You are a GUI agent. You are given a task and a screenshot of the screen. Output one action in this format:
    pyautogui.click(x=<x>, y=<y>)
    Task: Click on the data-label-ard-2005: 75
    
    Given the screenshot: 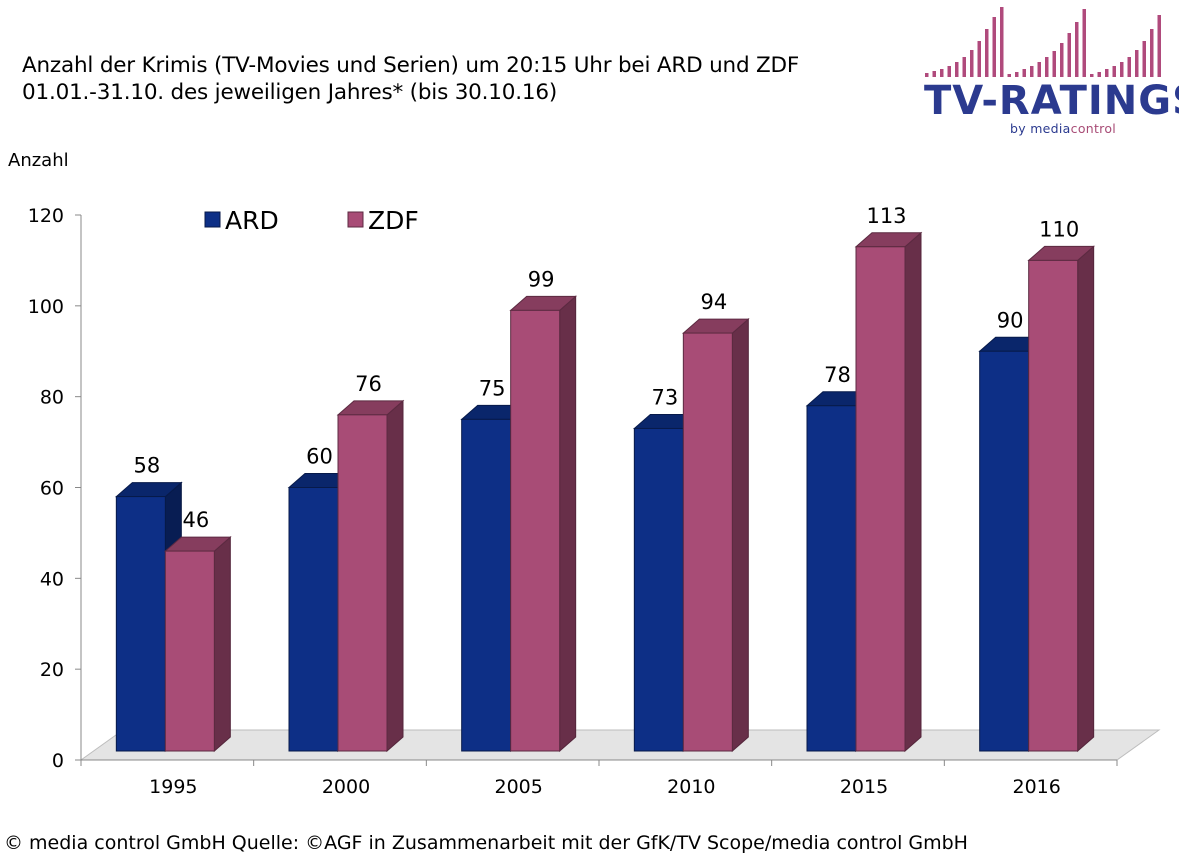 What is the action you would take?
    pyautogui.click(x=492, y=388)
    